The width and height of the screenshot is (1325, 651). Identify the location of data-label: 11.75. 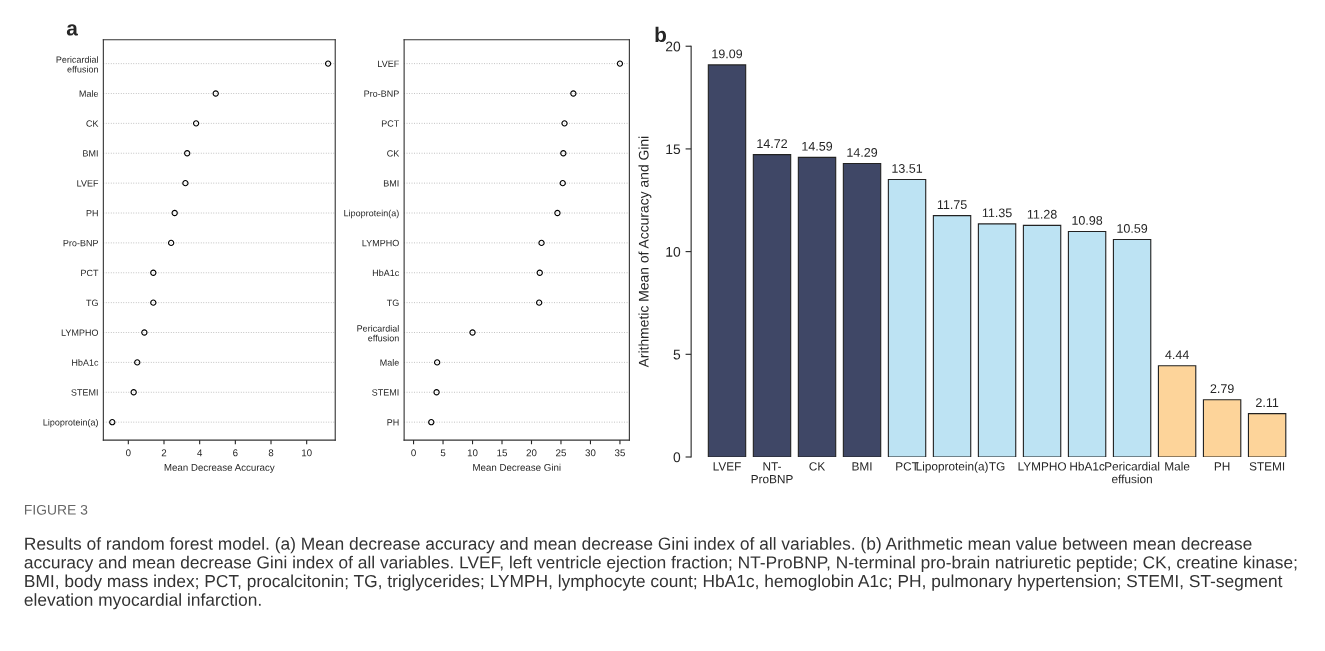
(952, 205).